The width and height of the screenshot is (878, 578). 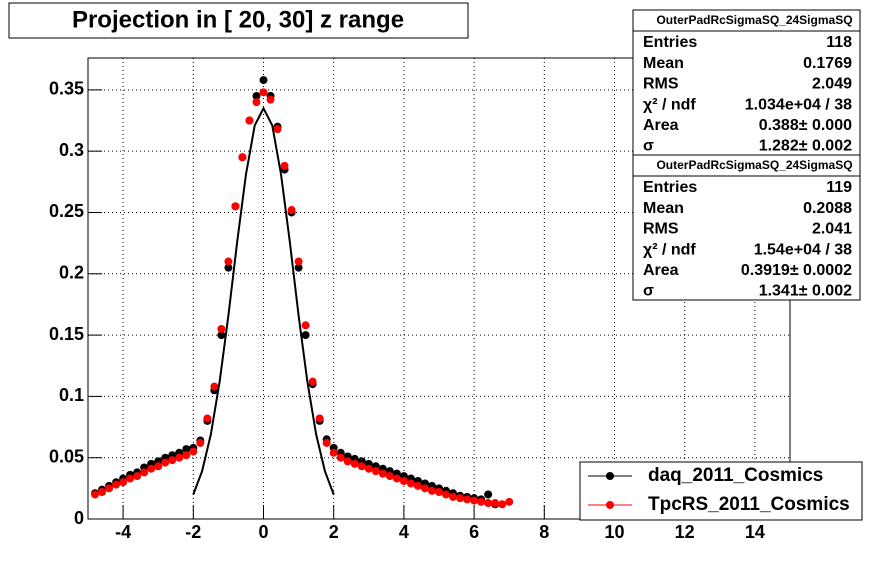 I want to click on stats-value: 1.341± 0.002, so click(x=805, y=291).